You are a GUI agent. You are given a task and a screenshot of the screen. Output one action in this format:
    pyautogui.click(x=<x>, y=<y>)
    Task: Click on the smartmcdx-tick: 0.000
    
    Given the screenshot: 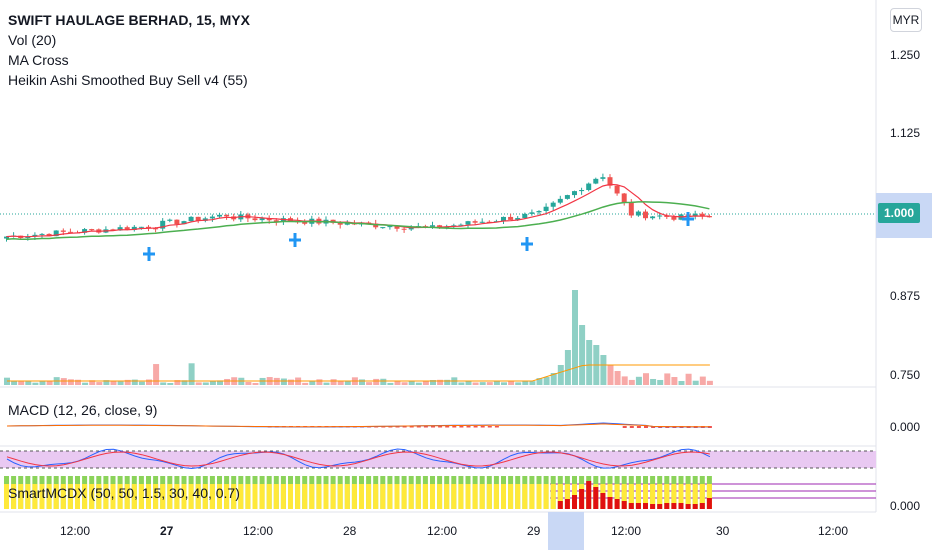 What is the action you would take?
    pyautogui.click(x=904, y=506)
    